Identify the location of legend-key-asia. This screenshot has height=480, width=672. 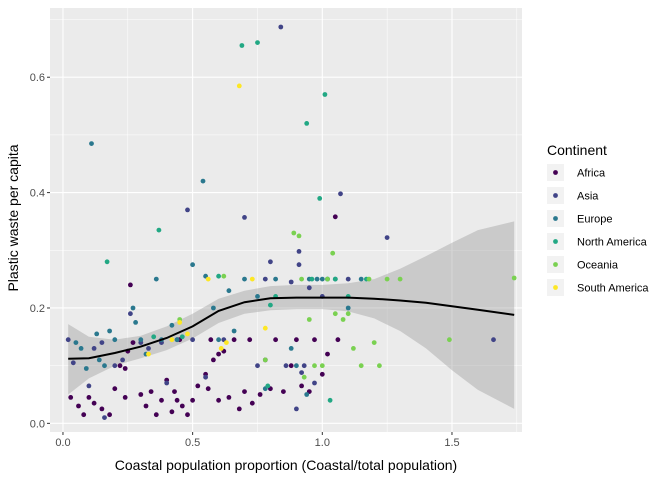
(555, 195).